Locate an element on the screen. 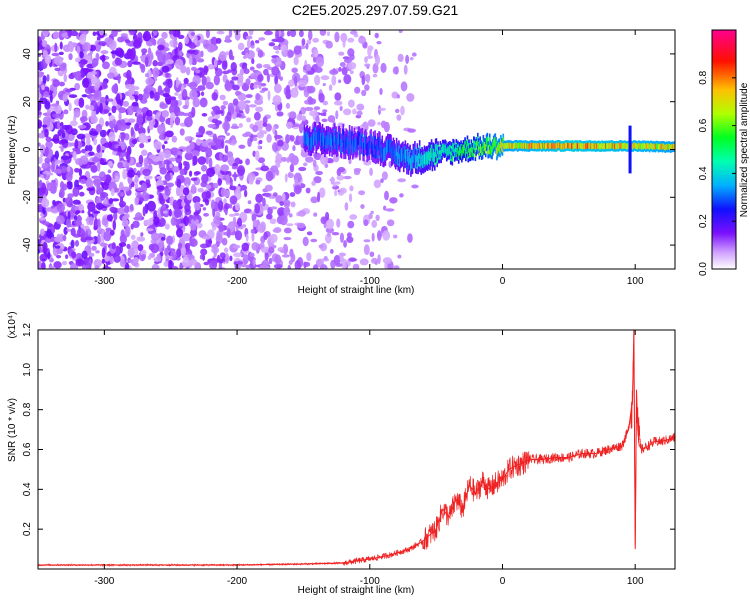  colorbar-tick-label: 0.2 is located at coordinates (703, 221).